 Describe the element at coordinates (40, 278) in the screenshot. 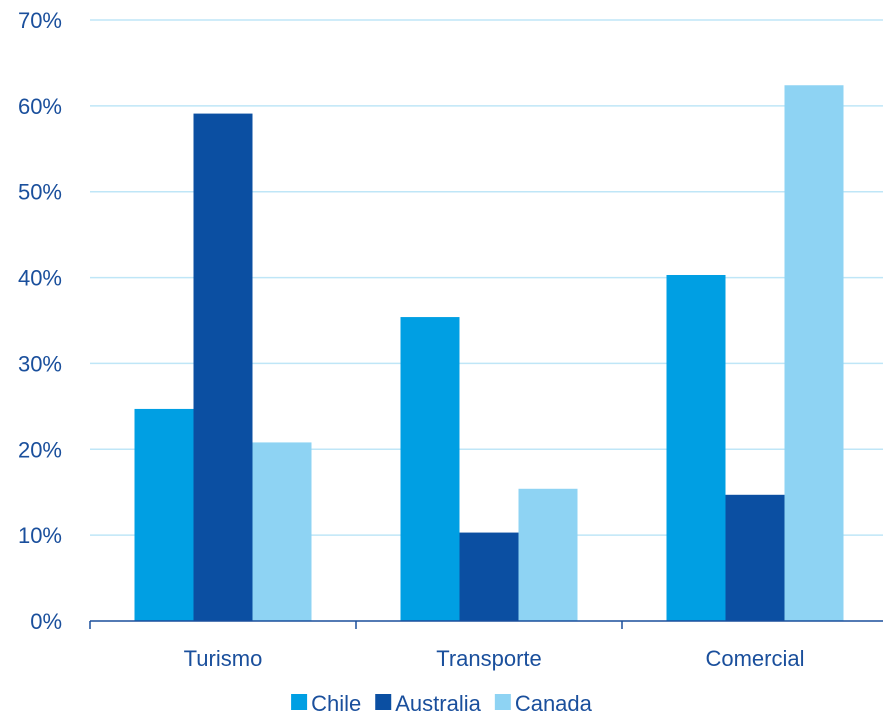

I see `y-tick-label: 40%` at that location.